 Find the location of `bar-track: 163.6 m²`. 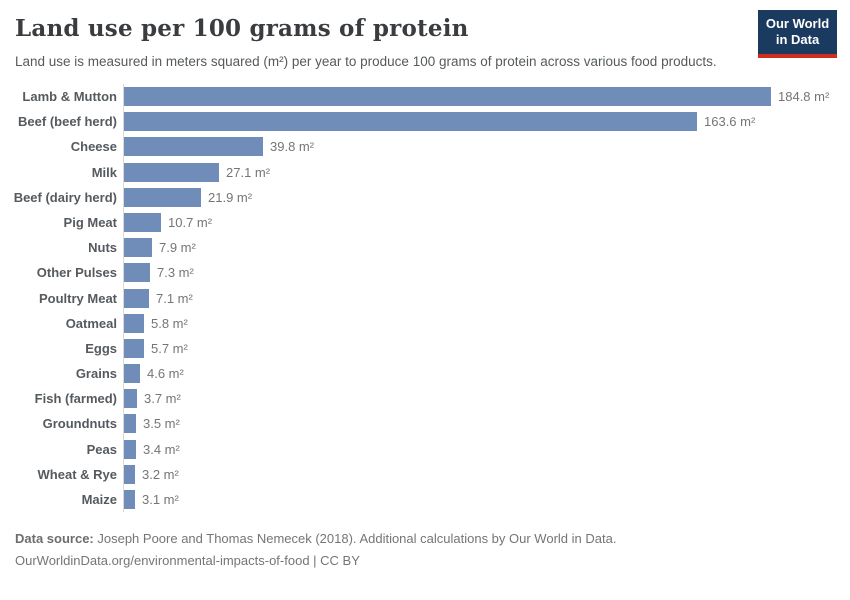

bar-track: 163.6 m² is located at coordinates (486, 122).